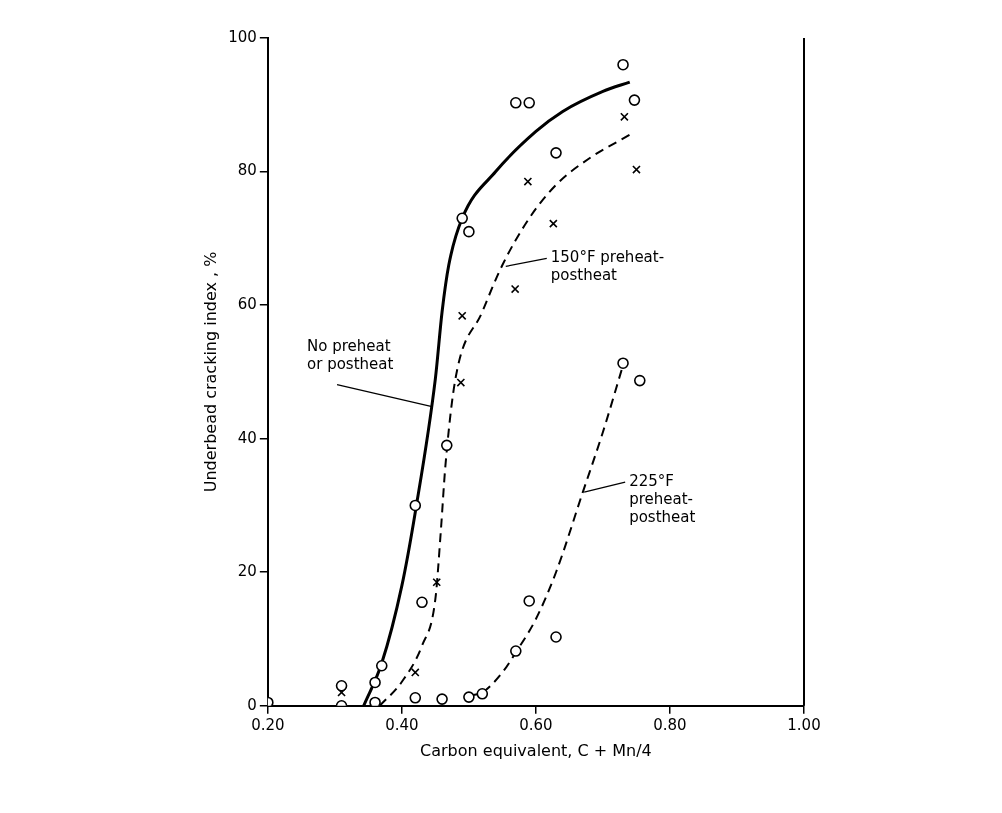  I want to click on x-tick-label: 0.40, so click(402, 724).